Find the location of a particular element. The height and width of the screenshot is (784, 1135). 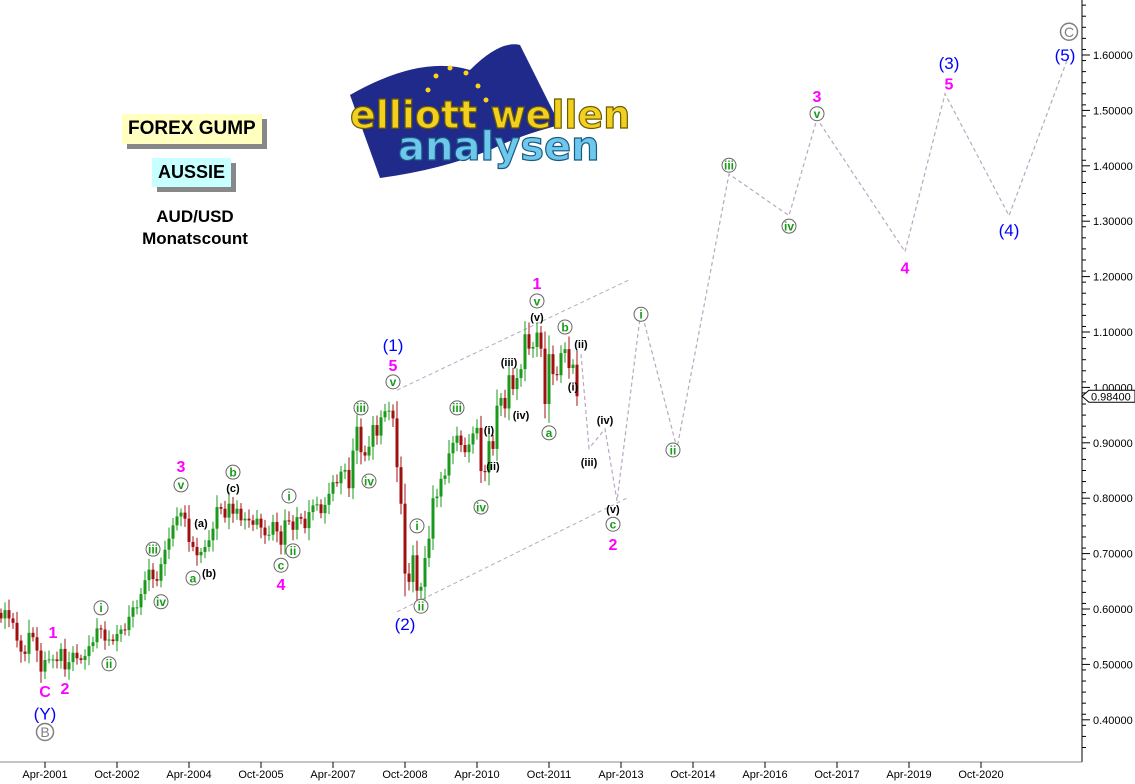

wave-label-text: a is located at coordinates (193, 578).